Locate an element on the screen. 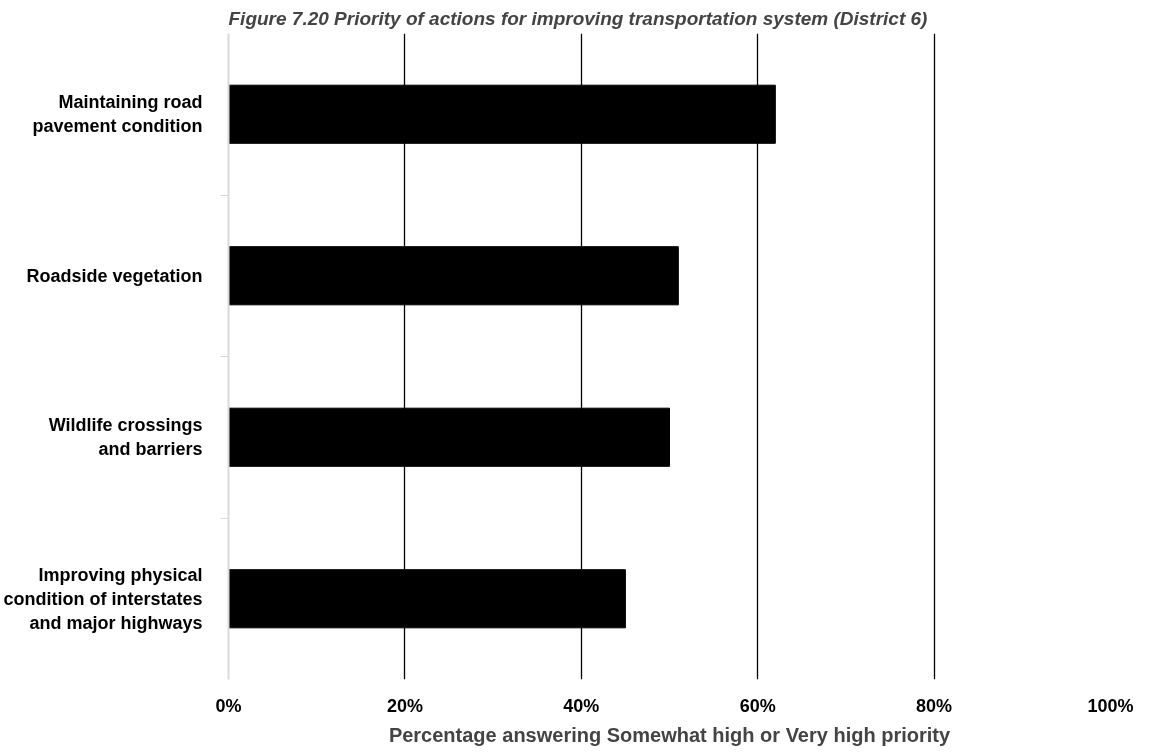  x-tick-label: 100% is located at coordinates (1110, 705).